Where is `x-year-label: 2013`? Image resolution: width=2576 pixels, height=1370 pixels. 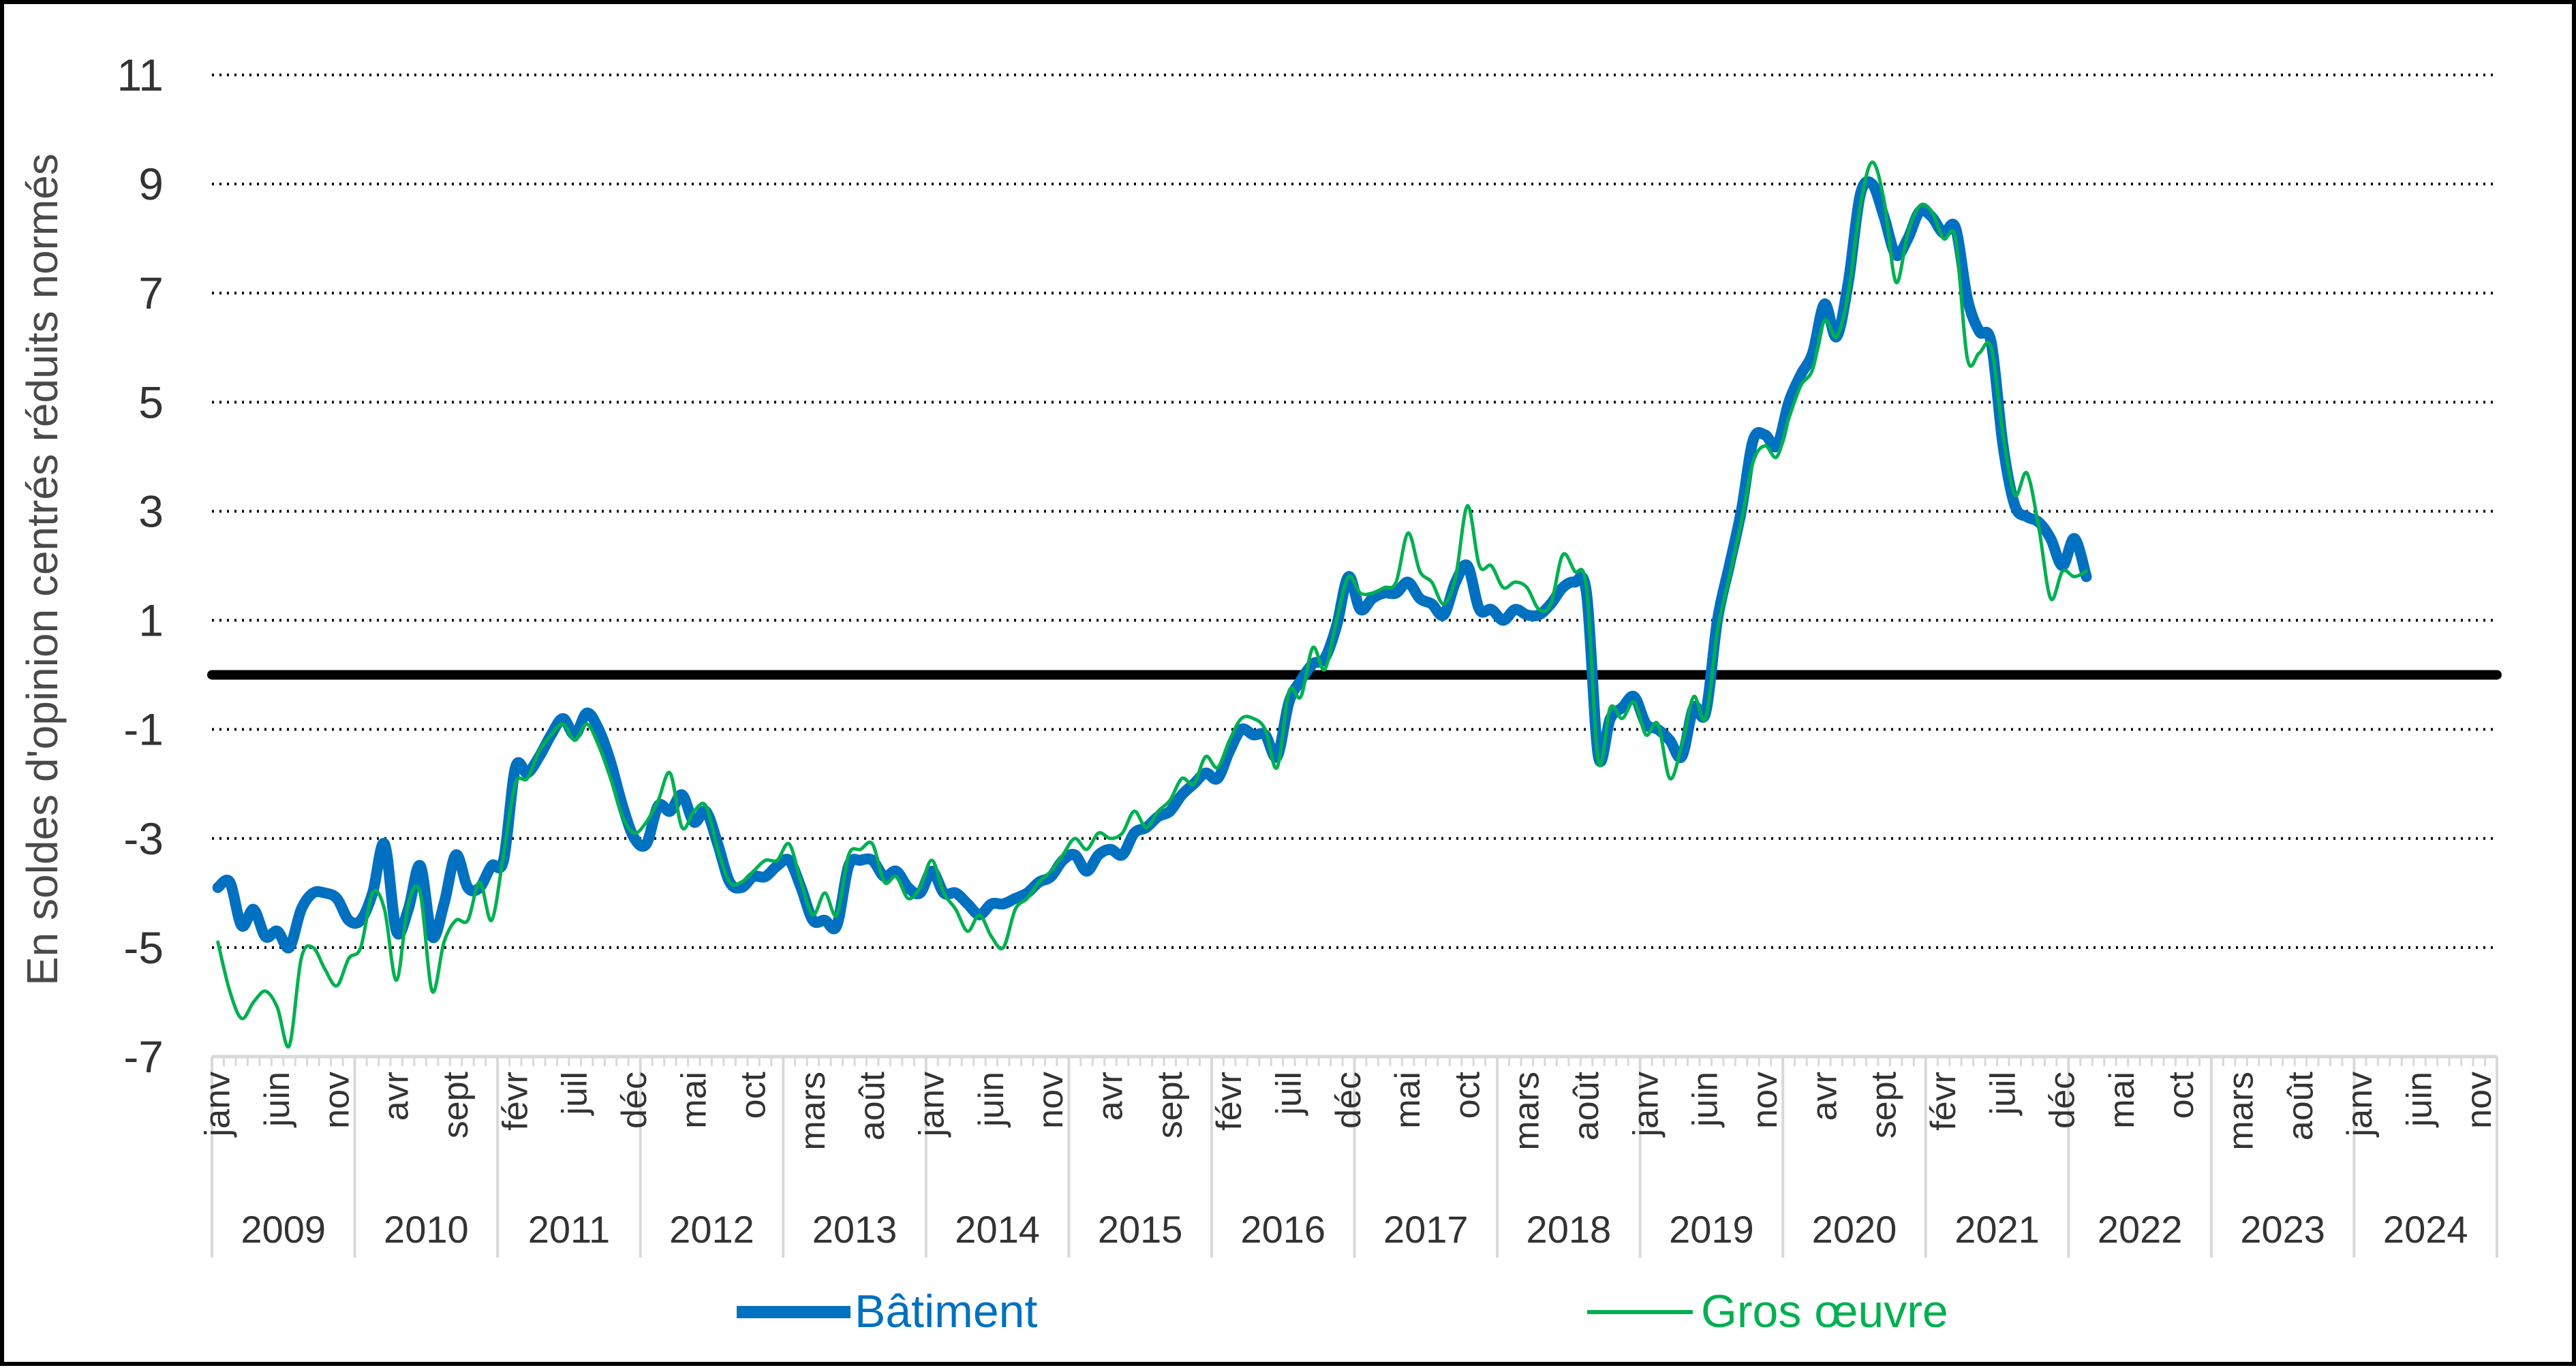
x-year-label: 2013 is located at coordinates (855, 1229).